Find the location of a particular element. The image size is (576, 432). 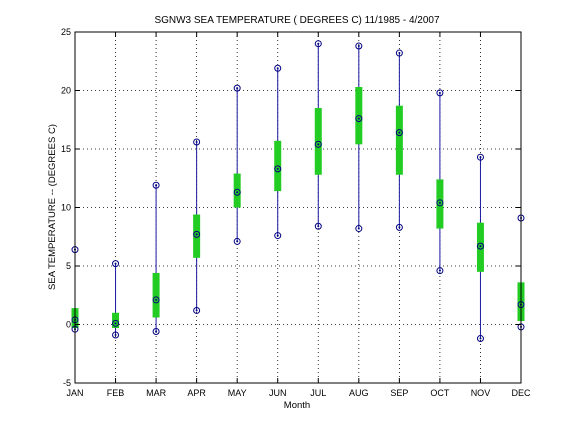

x-tick-label: JUN is located at coordinates (278, 393).